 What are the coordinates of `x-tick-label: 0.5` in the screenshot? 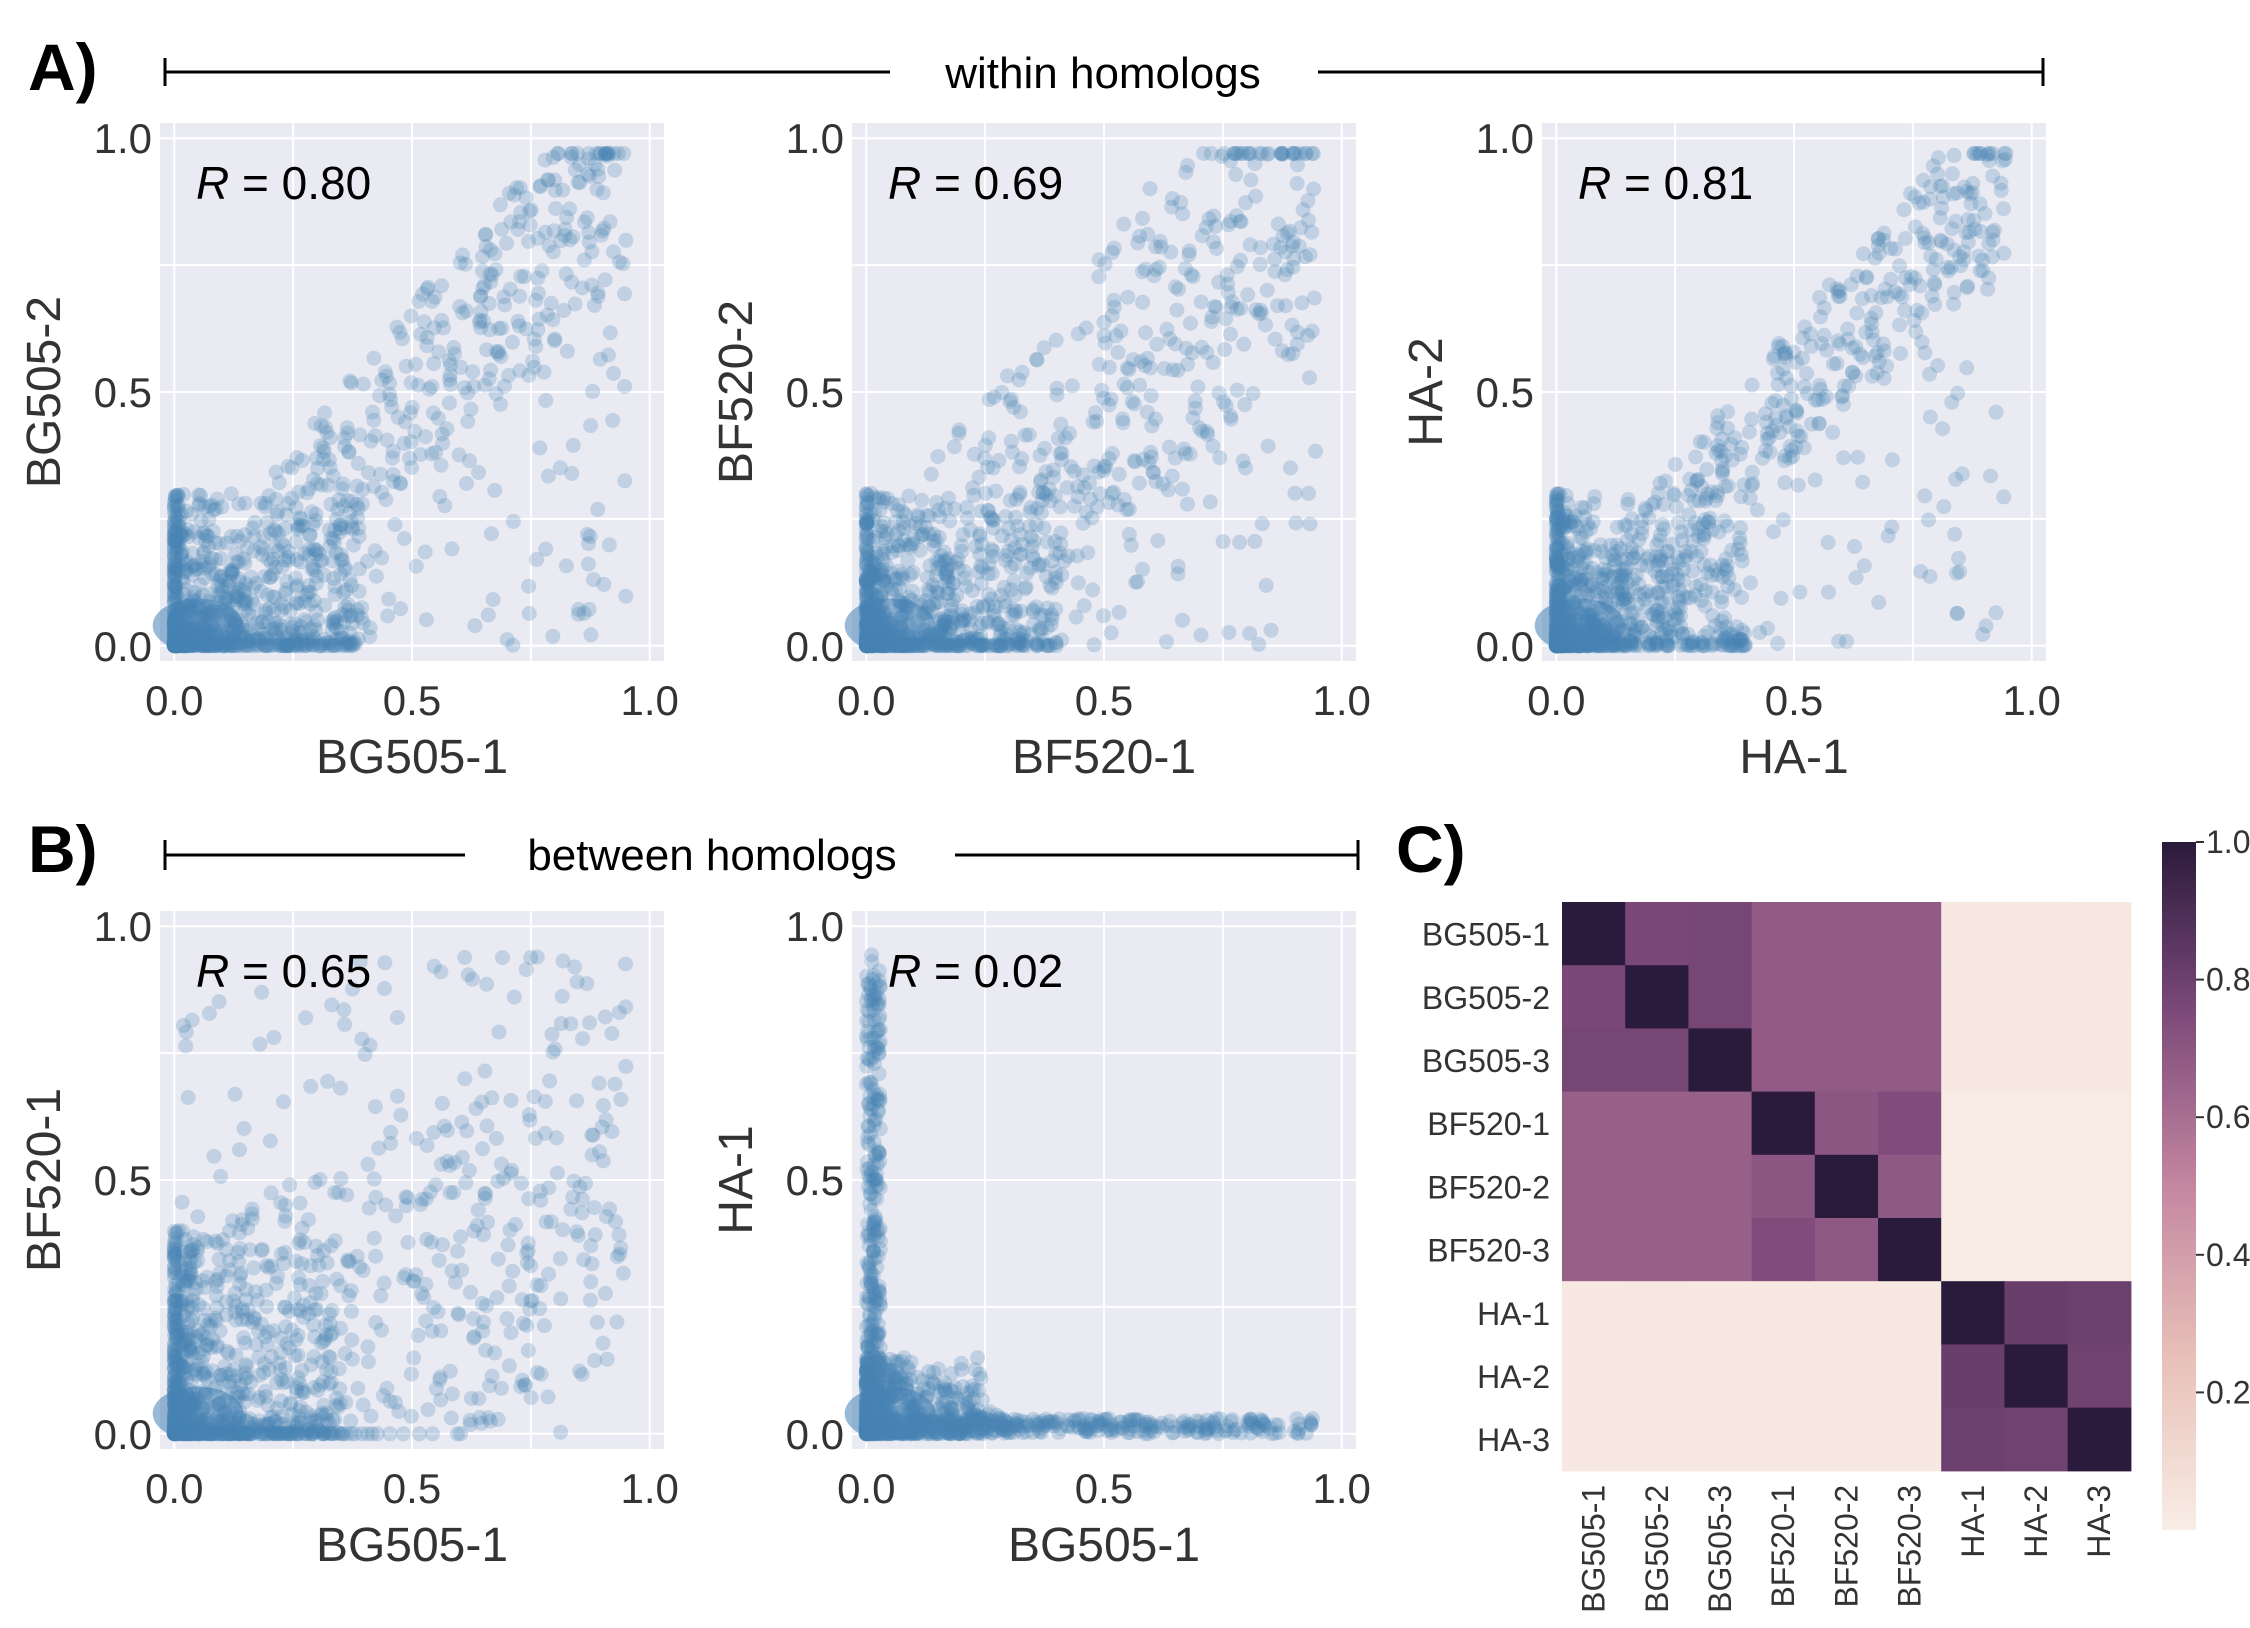 It's located at (412, 700).